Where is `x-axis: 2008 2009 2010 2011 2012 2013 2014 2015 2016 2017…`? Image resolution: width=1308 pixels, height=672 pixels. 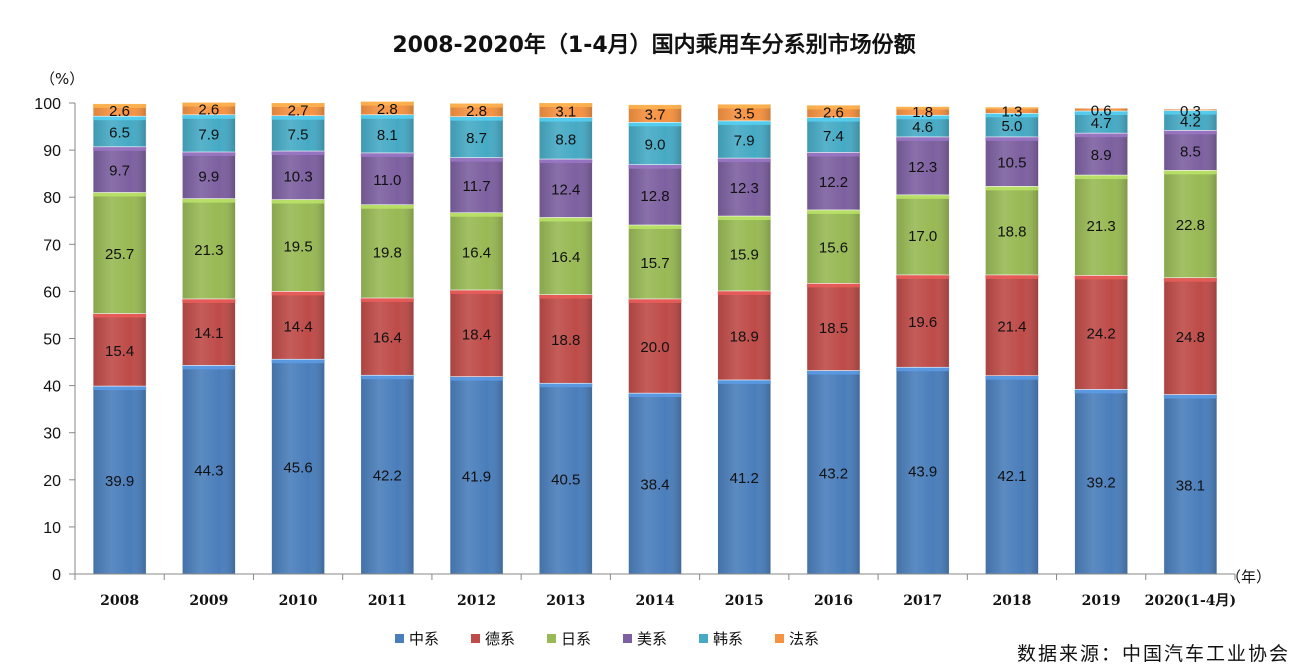
x-axis: 2008 2009 2010 2011 2012 2013 2014 2015 2016 2017… is located at coordinates (655, 591).